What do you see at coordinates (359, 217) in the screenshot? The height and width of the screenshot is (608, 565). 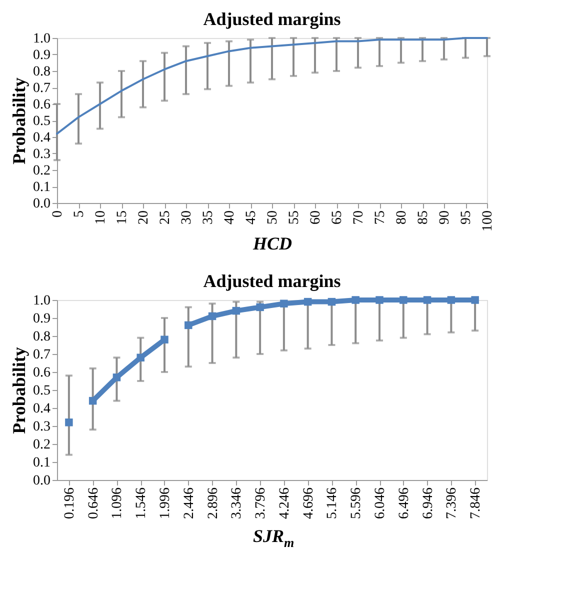 I see `x-tick-label: 70` at bounding box center [359, 217].